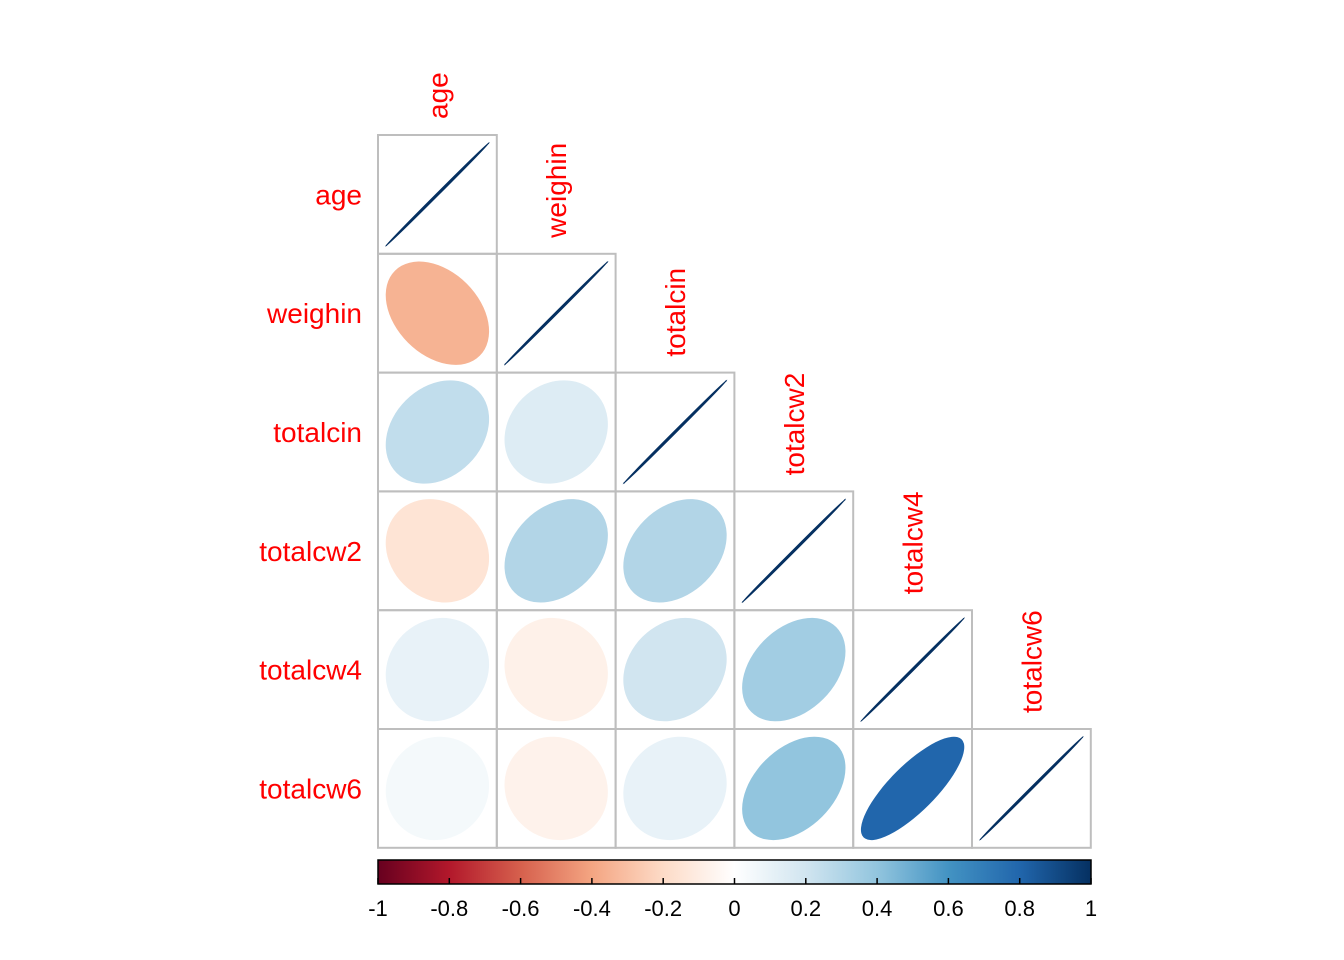 The height and width of the screenshot is (960, 1344). I want to click on column-label-totalcw2: totalcw2, so click(794, 424).